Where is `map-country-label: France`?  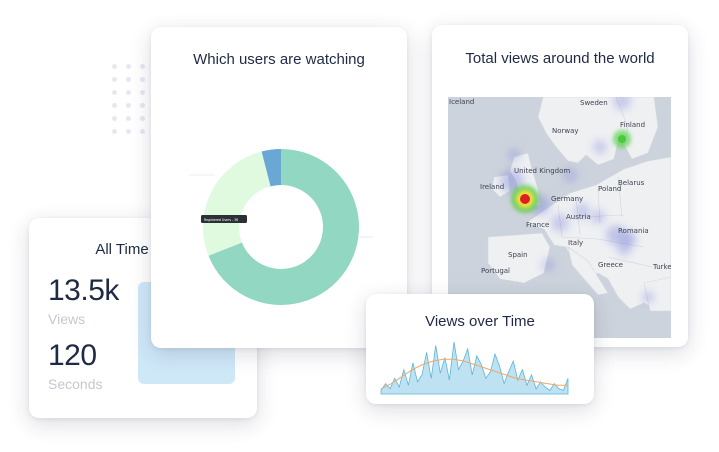
map-country-label: France is located at coordinates (538, 225).